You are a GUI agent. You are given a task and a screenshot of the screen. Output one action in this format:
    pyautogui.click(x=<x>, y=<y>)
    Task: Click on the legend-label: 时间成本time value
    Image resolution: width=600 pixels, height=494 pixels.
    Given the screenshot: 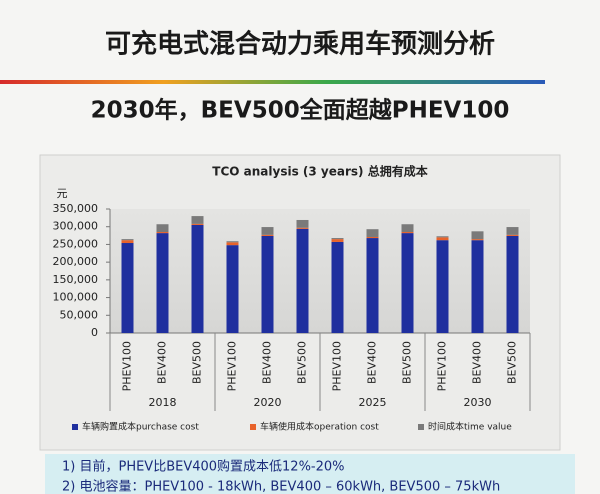 What is the action you would take?
    pyautogui.click(x=470, y=427)
    